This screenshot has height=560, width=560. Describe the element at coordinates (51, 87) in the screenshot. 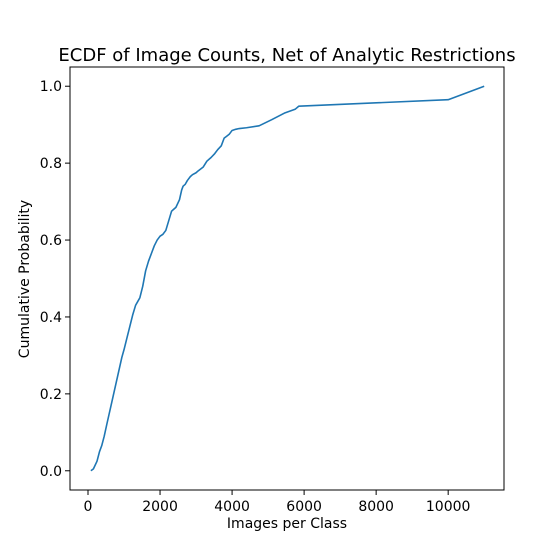

I see `y-tick-label: 1.0` at that location.